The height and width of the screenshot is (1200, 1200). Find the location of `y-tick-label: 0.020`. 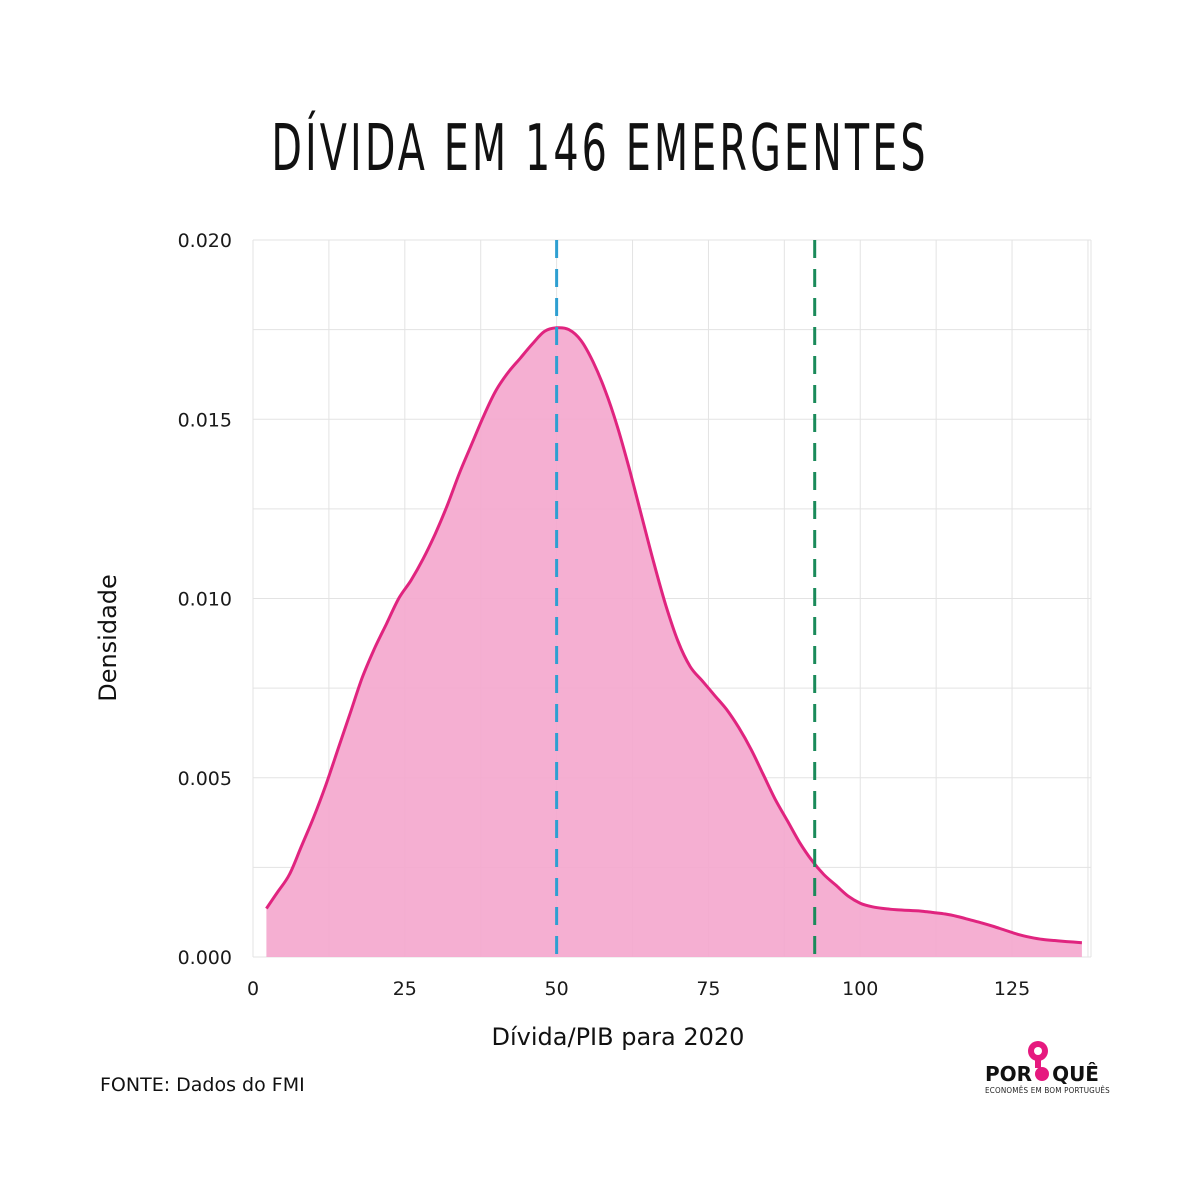

y-tick-label: 0.020 is located at coordinates (205, 241).